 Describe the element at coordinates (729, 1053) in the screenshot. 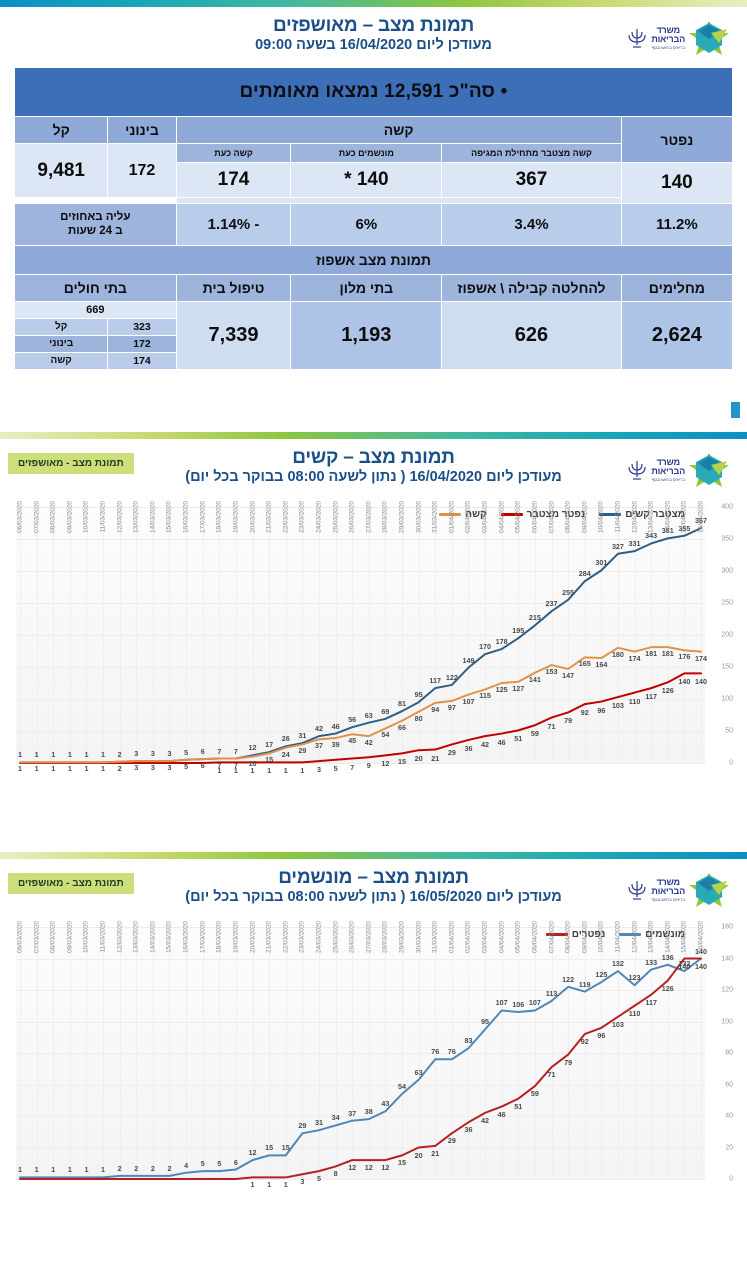

I see `y-axis-tick: 80` at that location.